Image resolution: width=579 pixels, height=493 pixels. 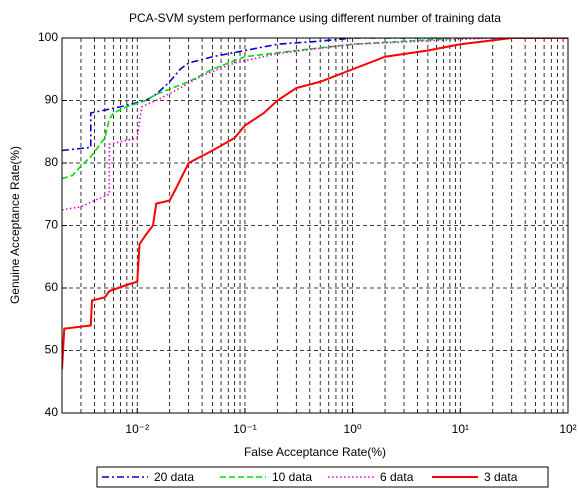 I want to click on legend-box, so click(x=322, y=477).